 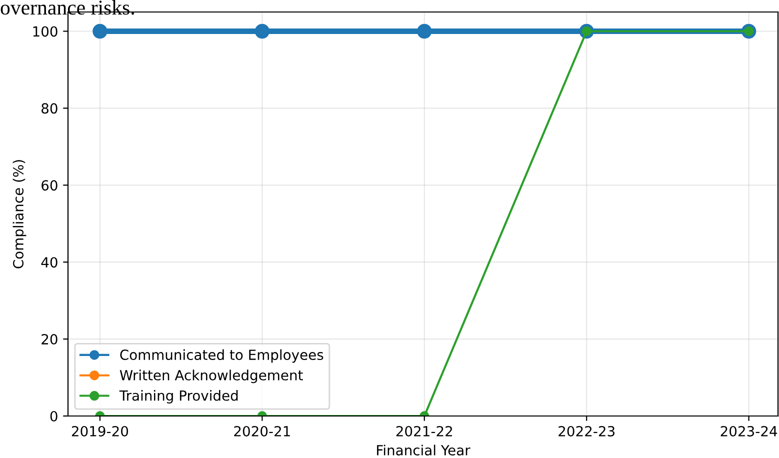 What do you see at coordinates (49, 262) in the screenshot?
I see `y-tick-label: 40` at bounding box center [49, 262].